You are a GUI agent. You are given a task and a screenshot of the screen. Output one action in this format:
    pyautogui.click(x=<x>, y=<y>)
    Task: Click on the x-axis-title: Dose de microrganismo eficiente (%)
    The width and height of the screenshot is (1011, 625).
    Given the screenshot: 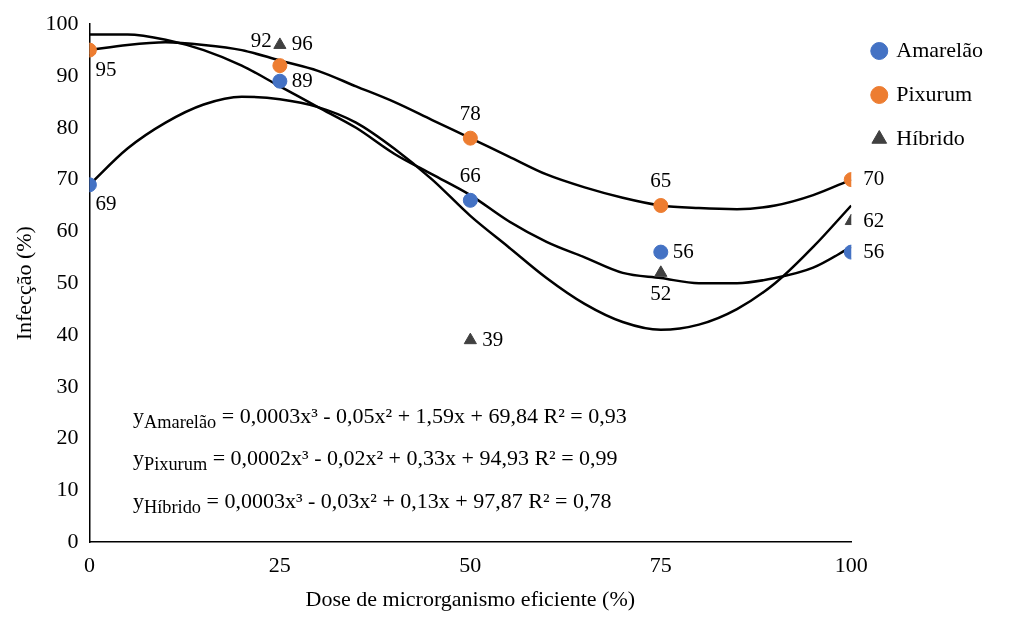 What is the action you would take?
    pyautogui.click(x=470, y=598)
    